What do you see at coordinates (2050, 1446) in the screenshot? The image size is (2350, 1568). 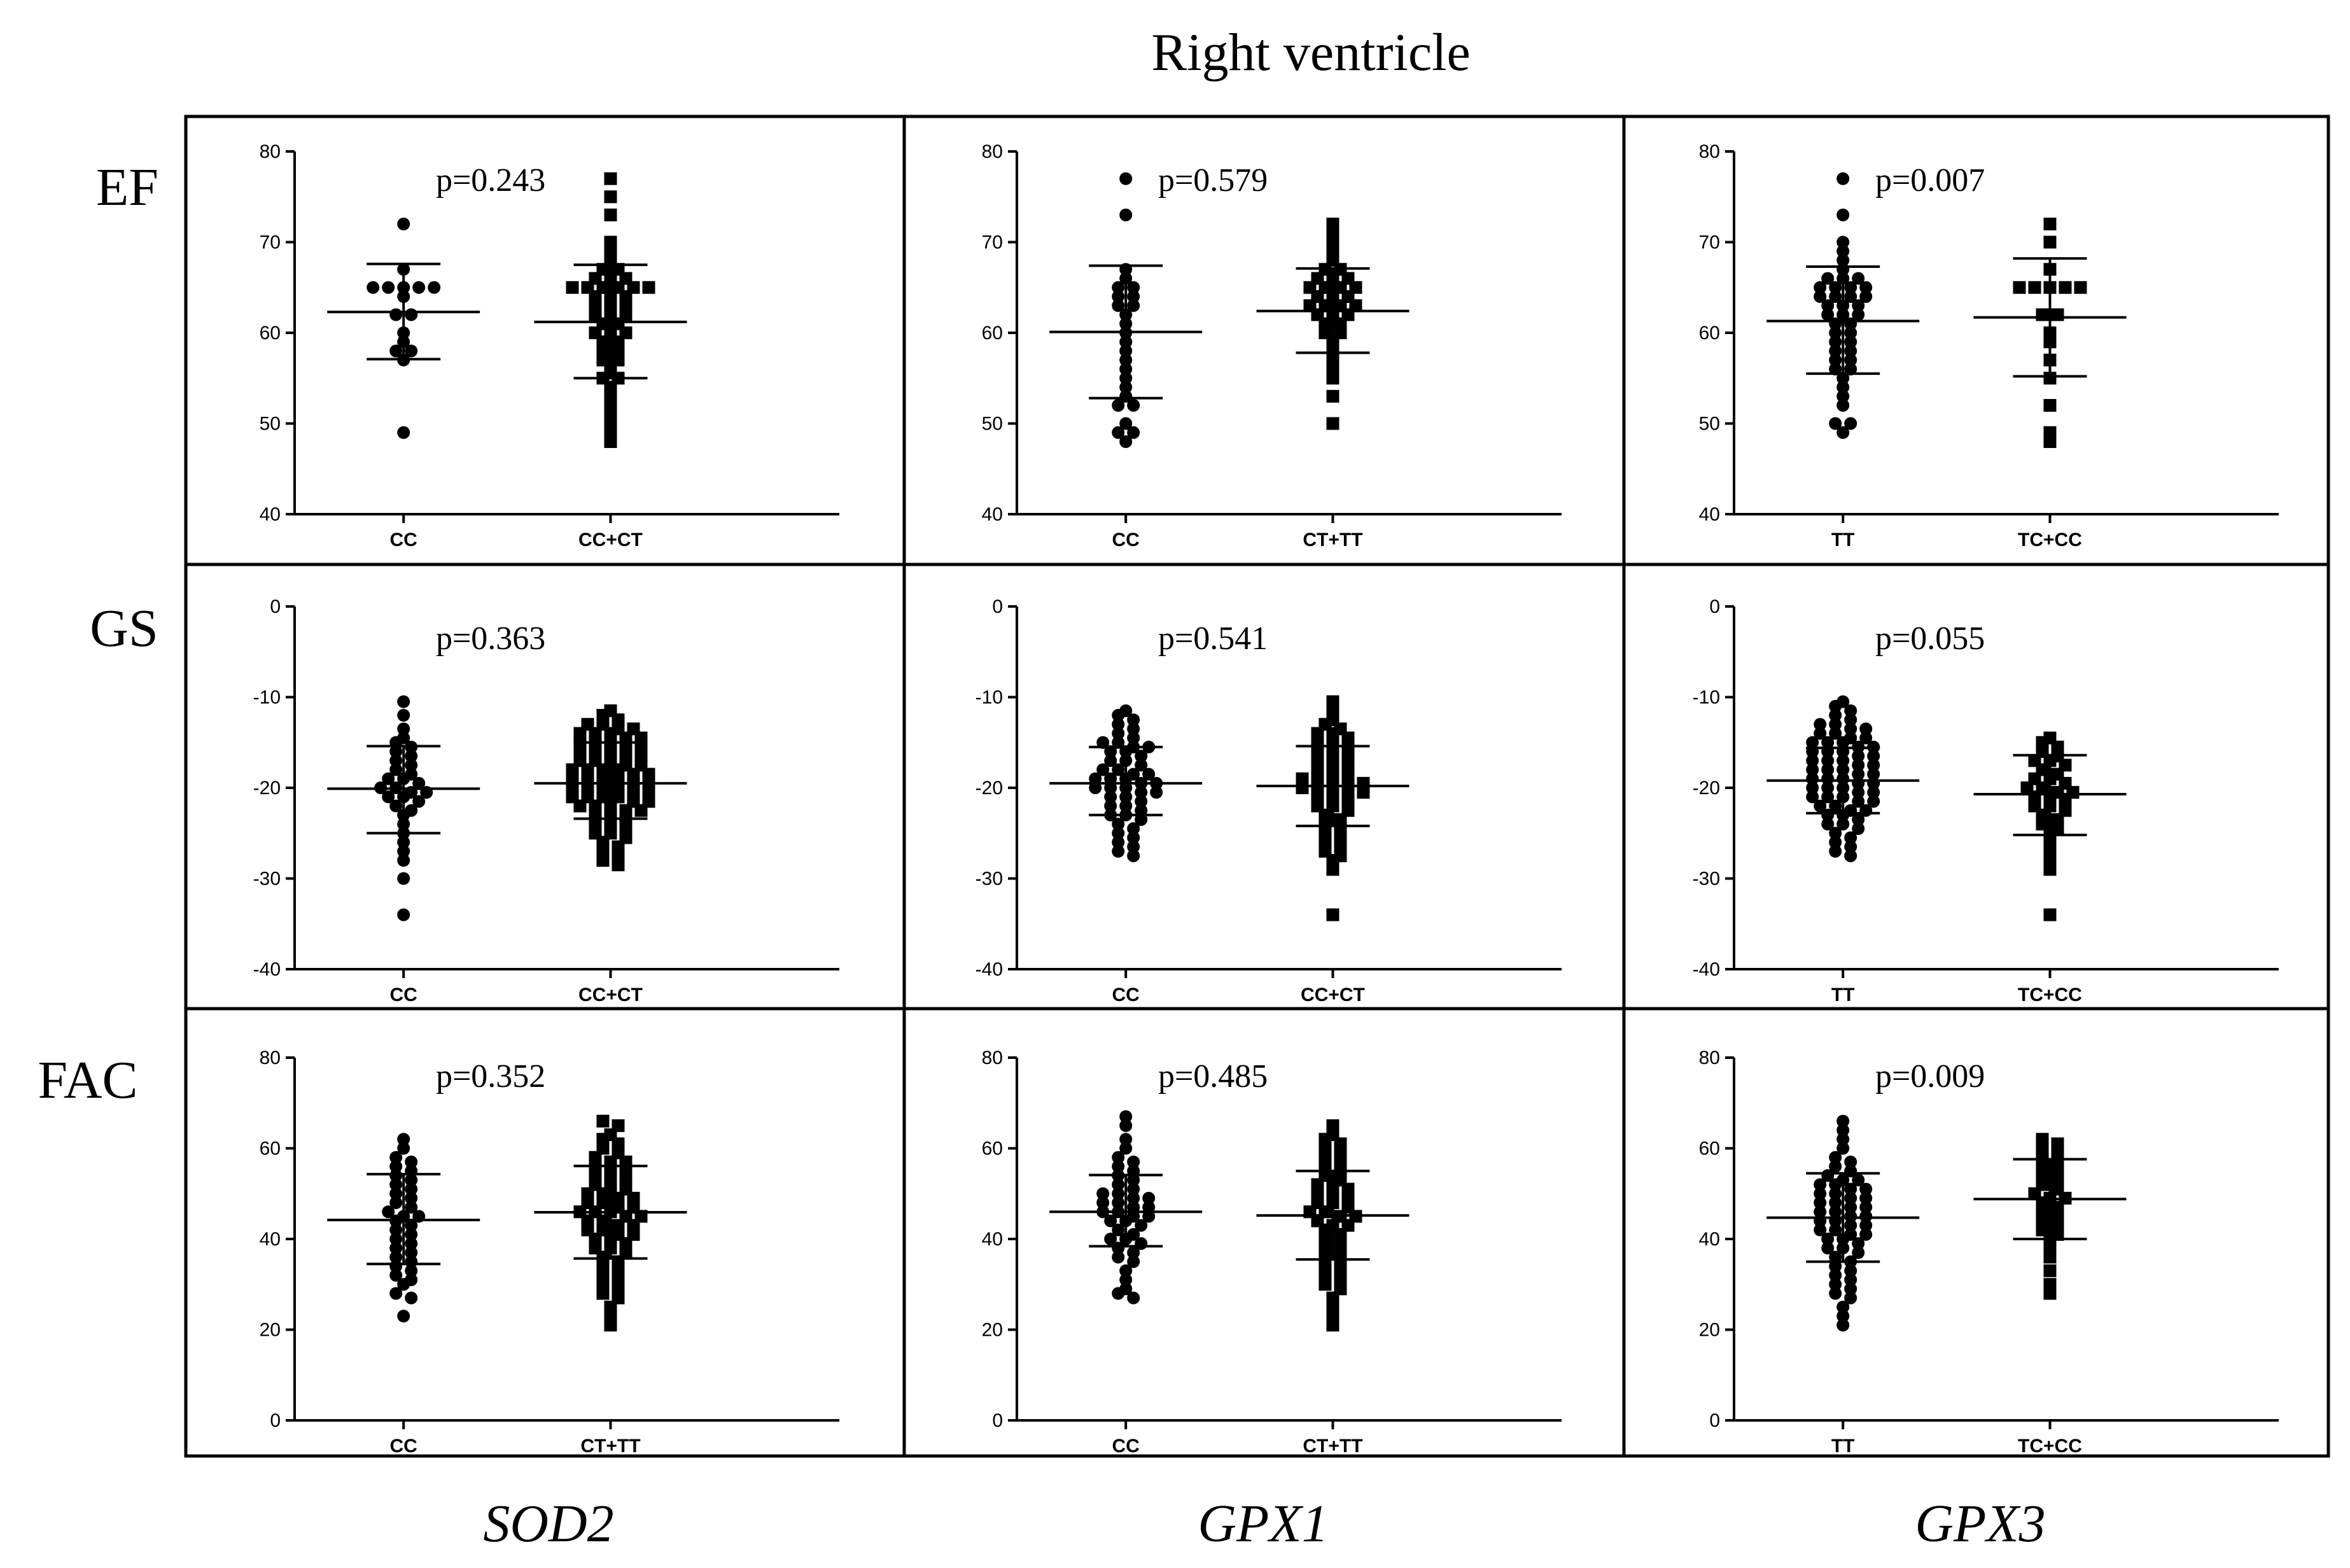 I see `x-tick-label: TC+CC` at bounding box center [2050, 1446].